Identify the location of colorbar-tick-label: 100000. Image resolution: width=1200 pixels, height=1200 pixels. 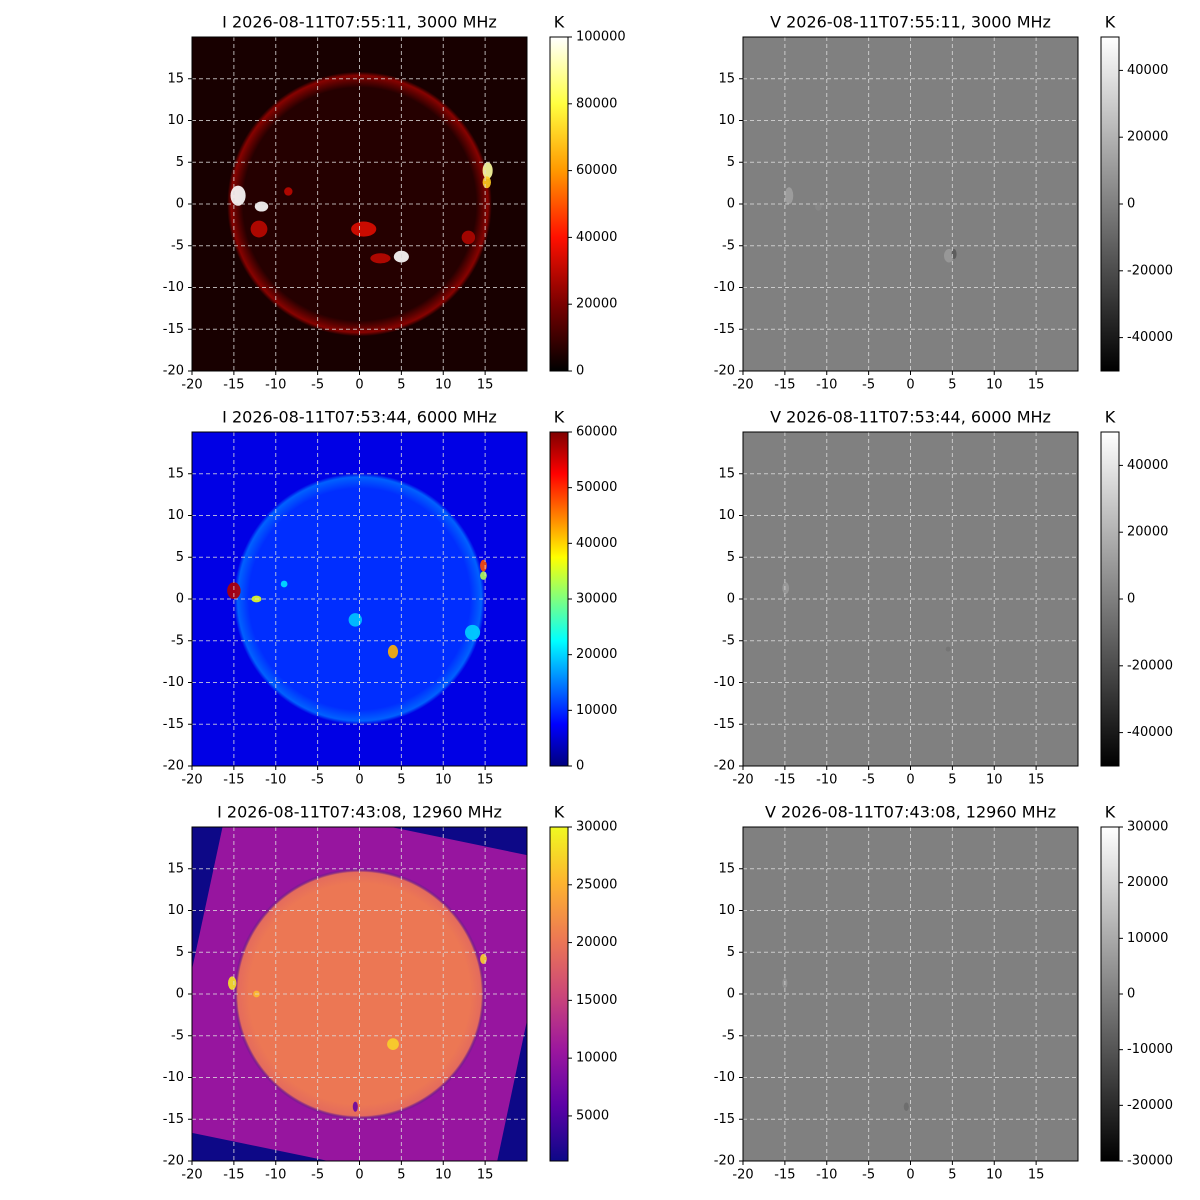
(601, 37).